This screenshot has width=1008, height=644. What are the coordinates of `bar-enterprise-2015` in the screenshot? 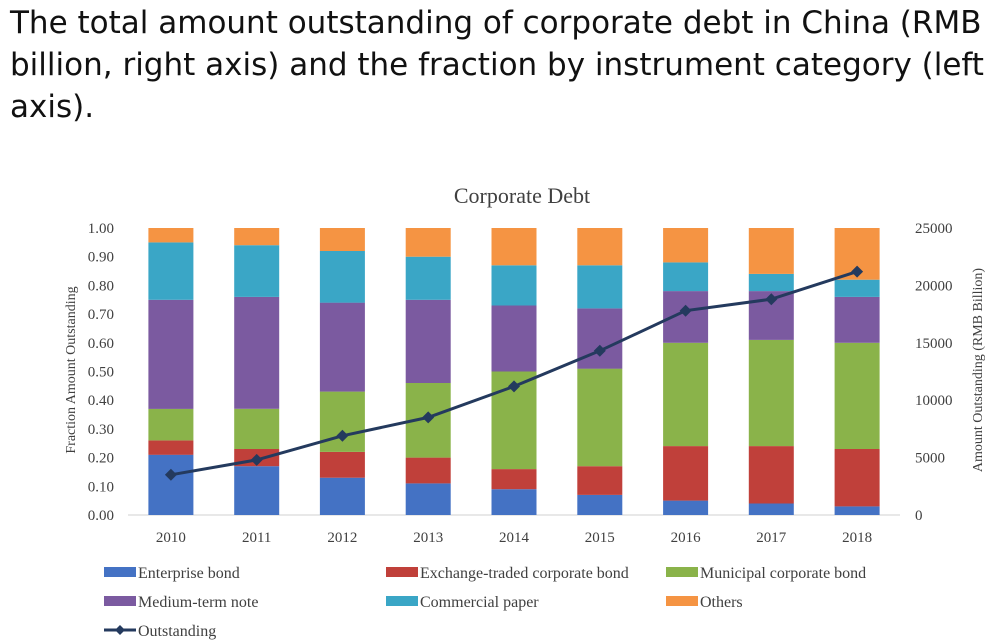 It's located at (600, 504).